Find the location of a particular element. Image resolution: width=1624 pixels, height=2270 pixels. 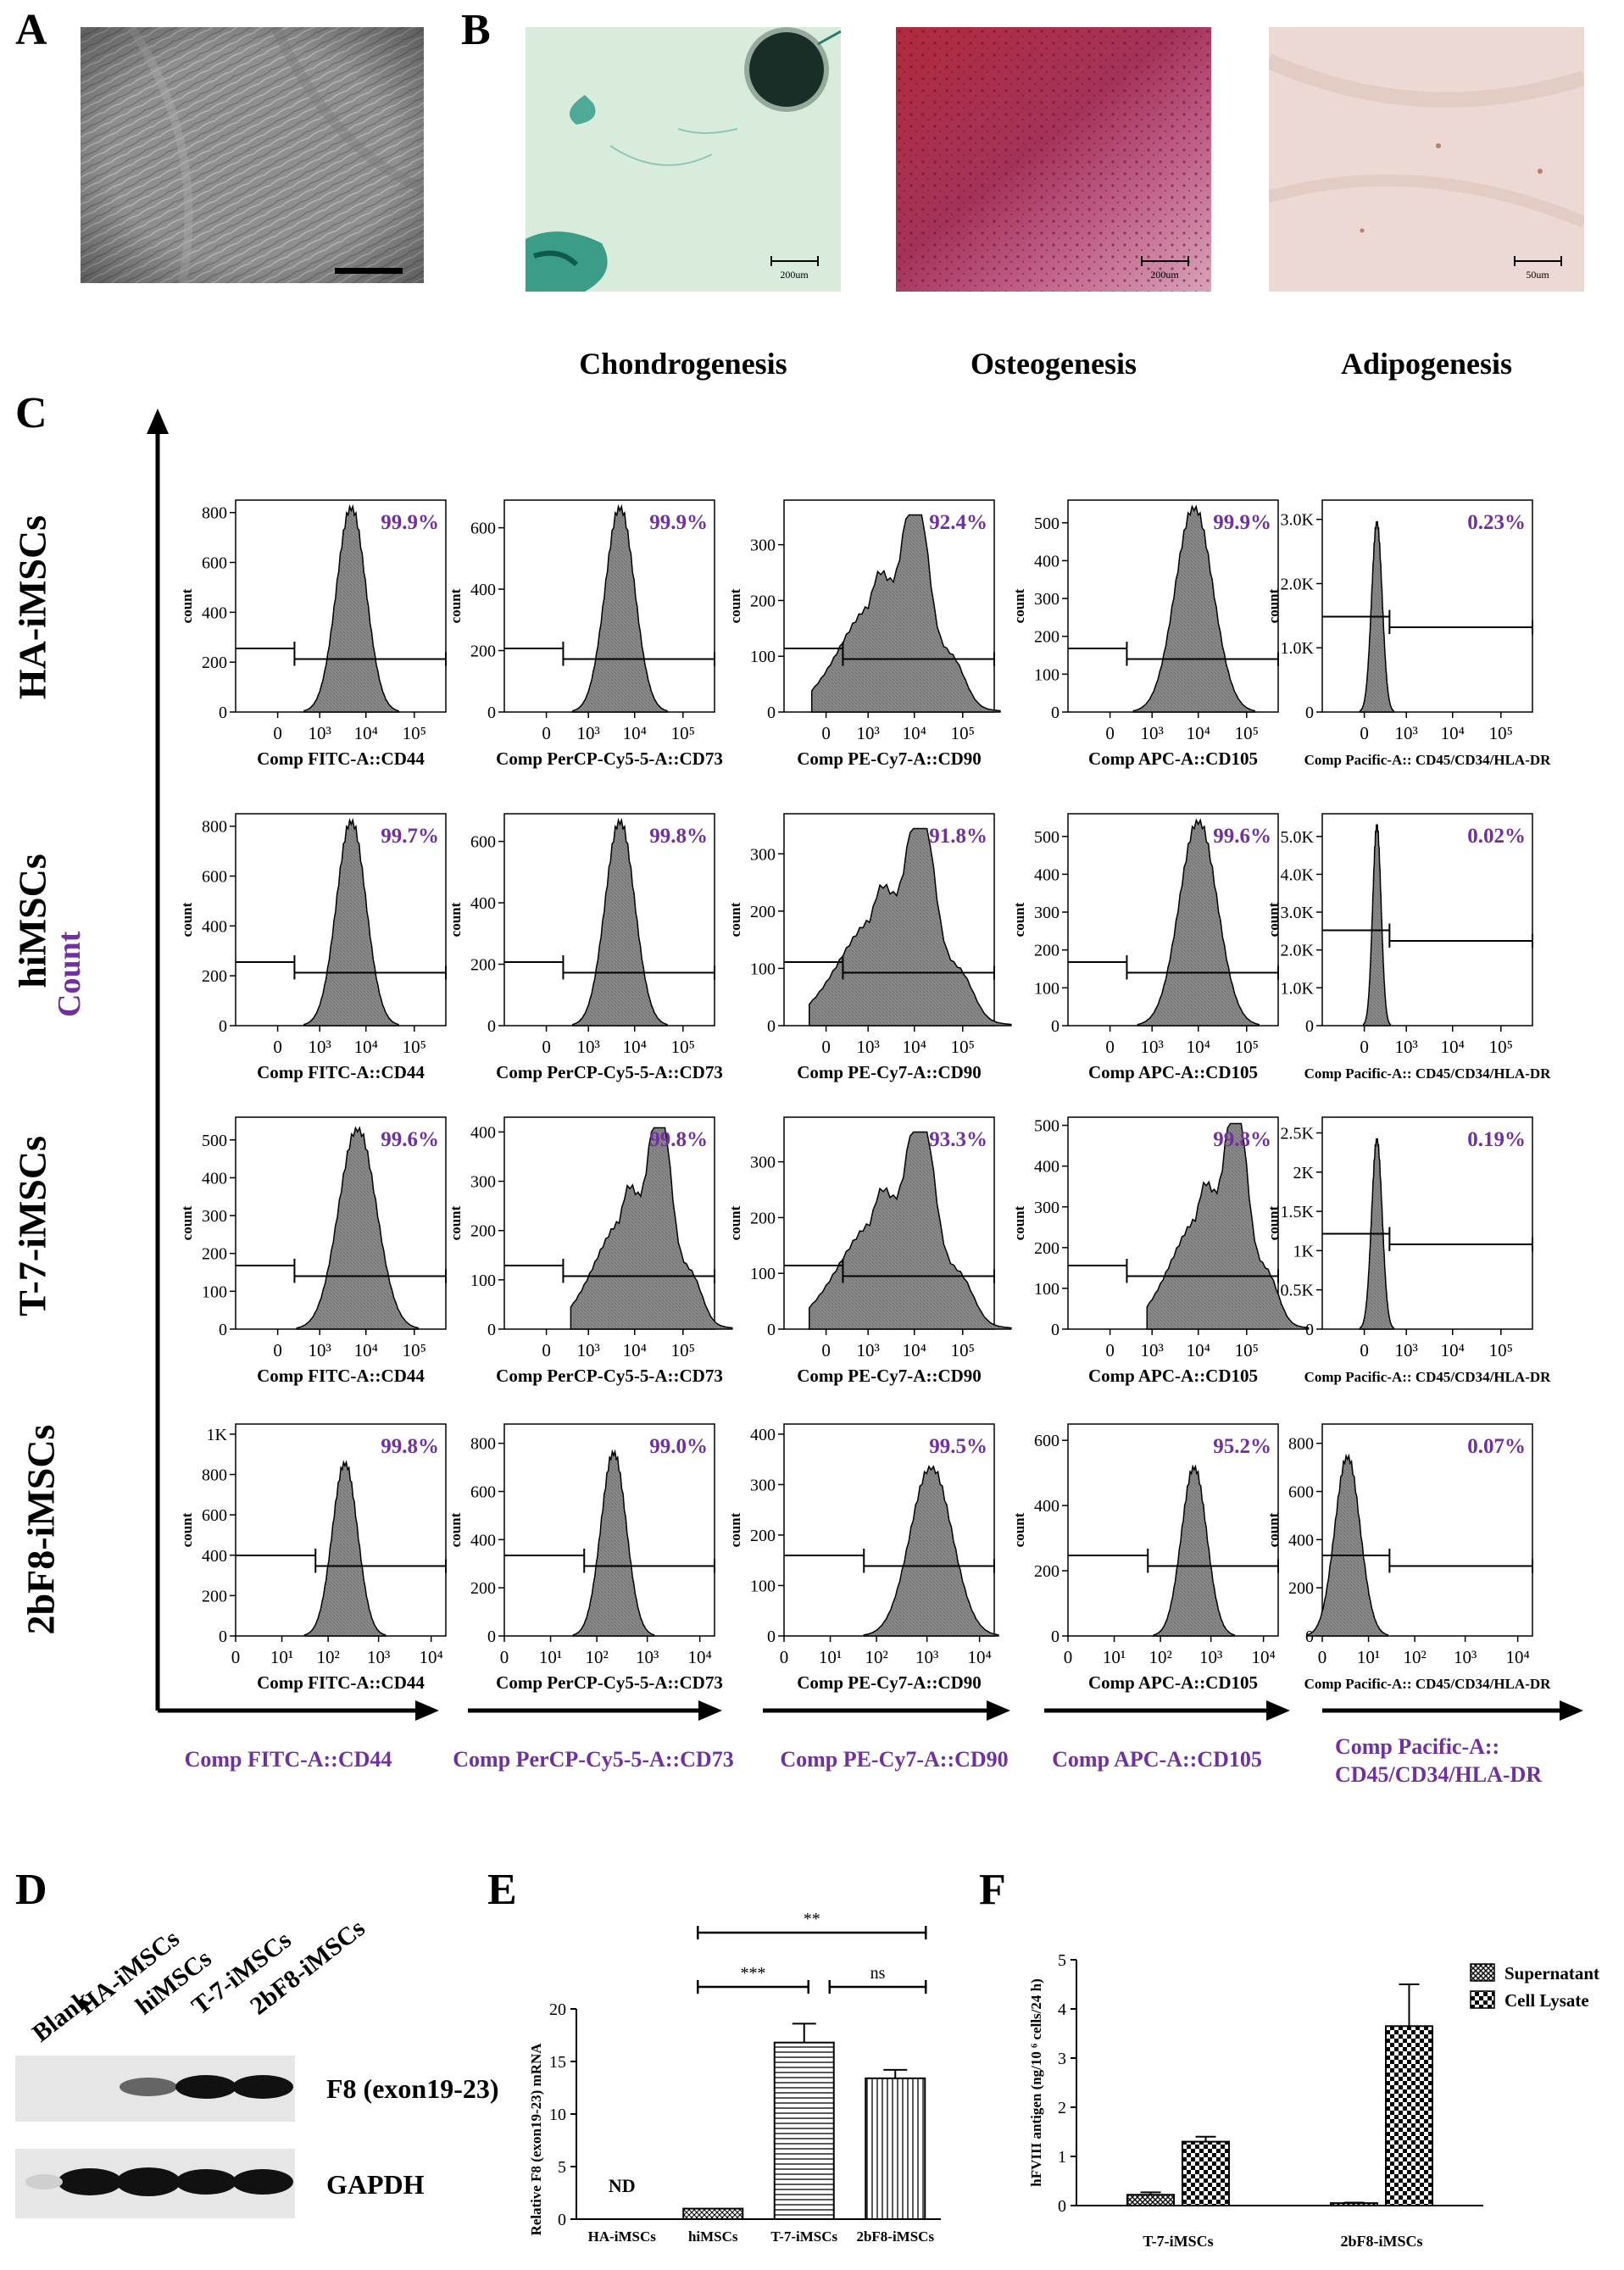

panel-label-a: A is located at coordinates (31, 30).